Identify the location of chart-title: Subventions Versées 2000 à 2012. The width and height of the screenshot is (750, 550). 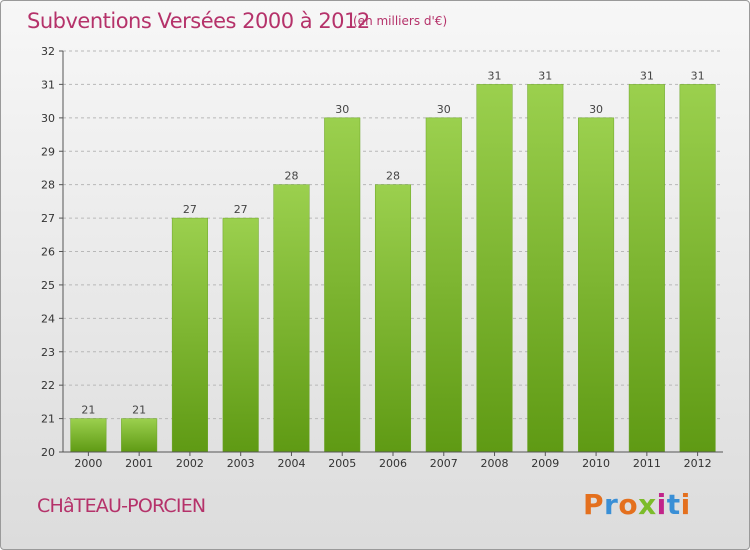
(198, 21).